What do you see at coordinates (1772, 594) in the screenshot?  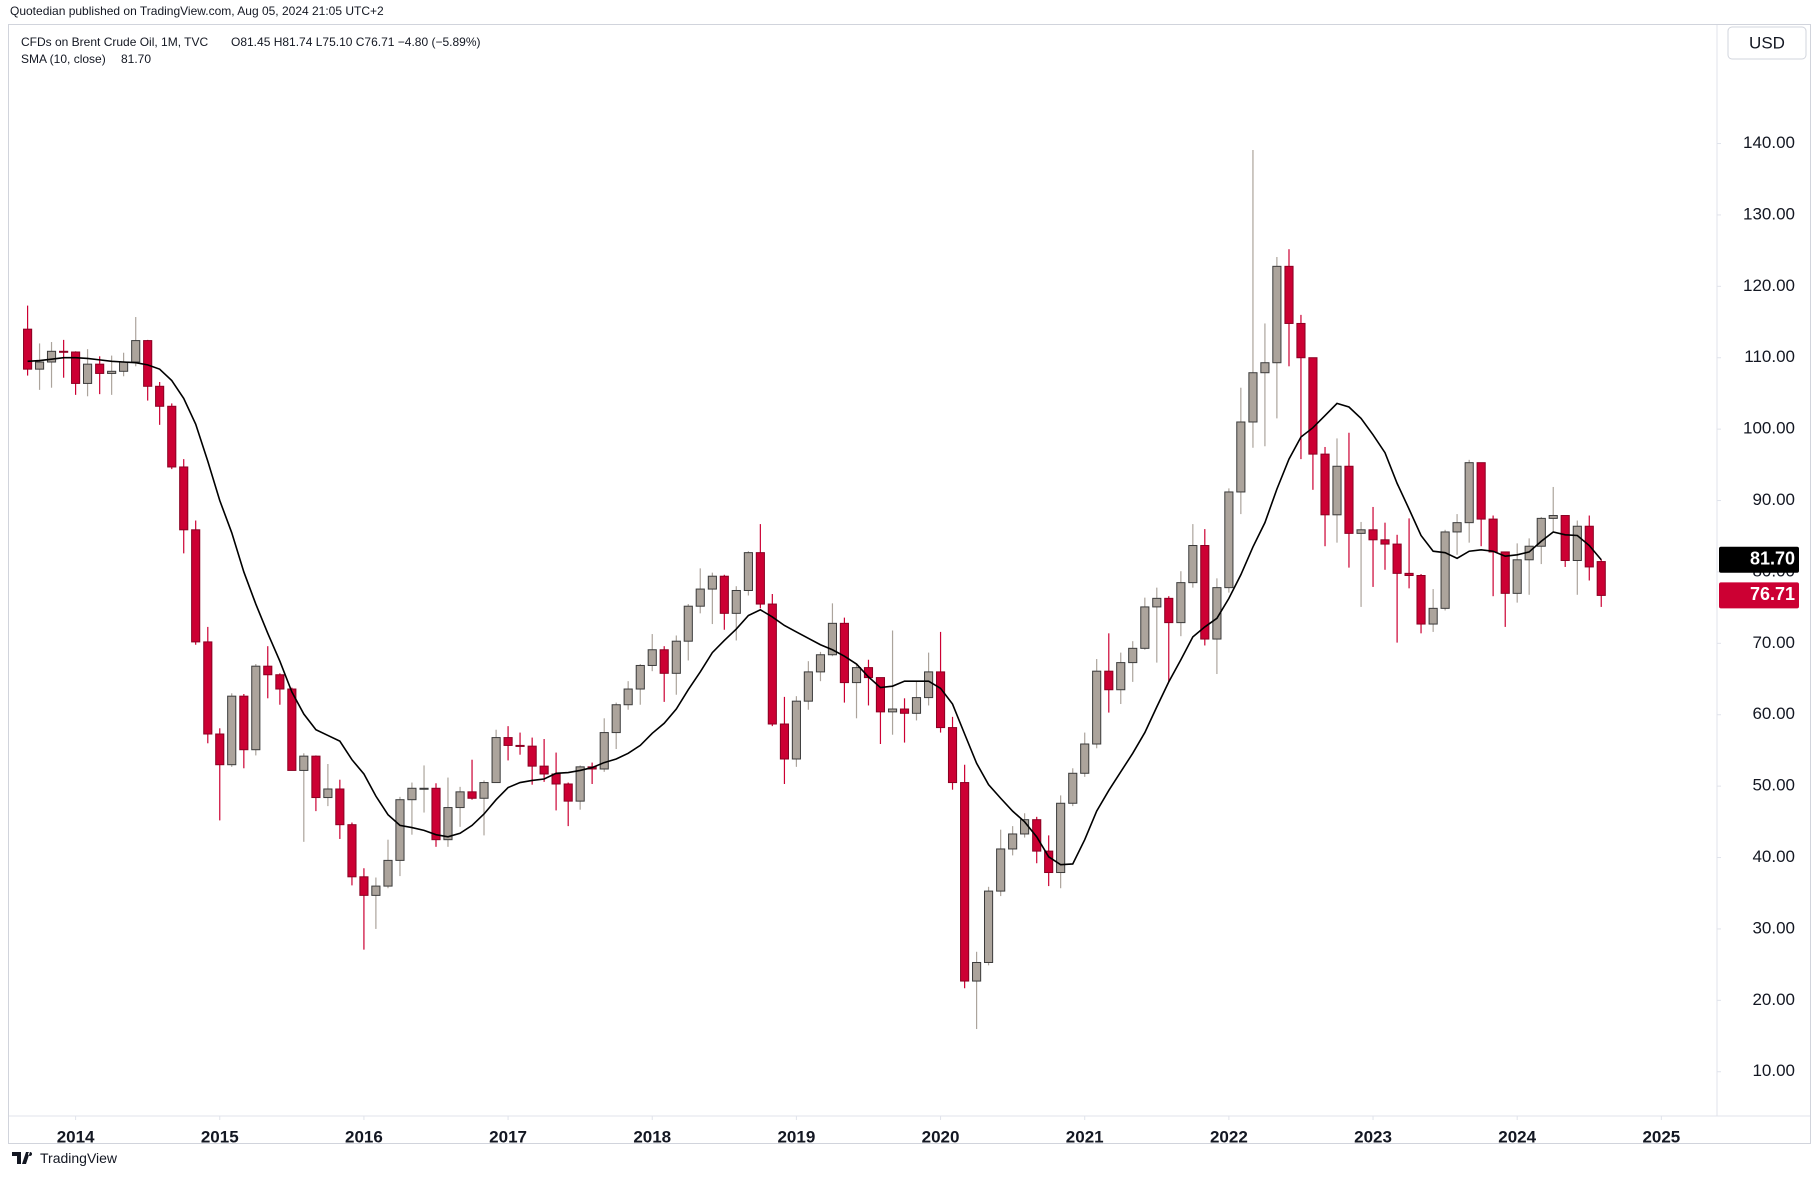 I see `close-price-label: 76.71` at bounding box center [1772, 594].